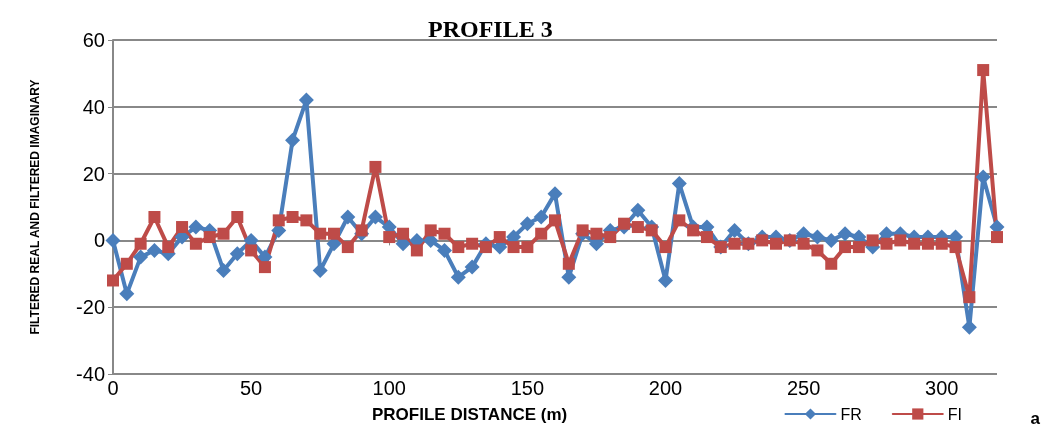  Describe the element at coordinates (93, 173) in the screenshot. I see `y-tick-label: 20` at that location.